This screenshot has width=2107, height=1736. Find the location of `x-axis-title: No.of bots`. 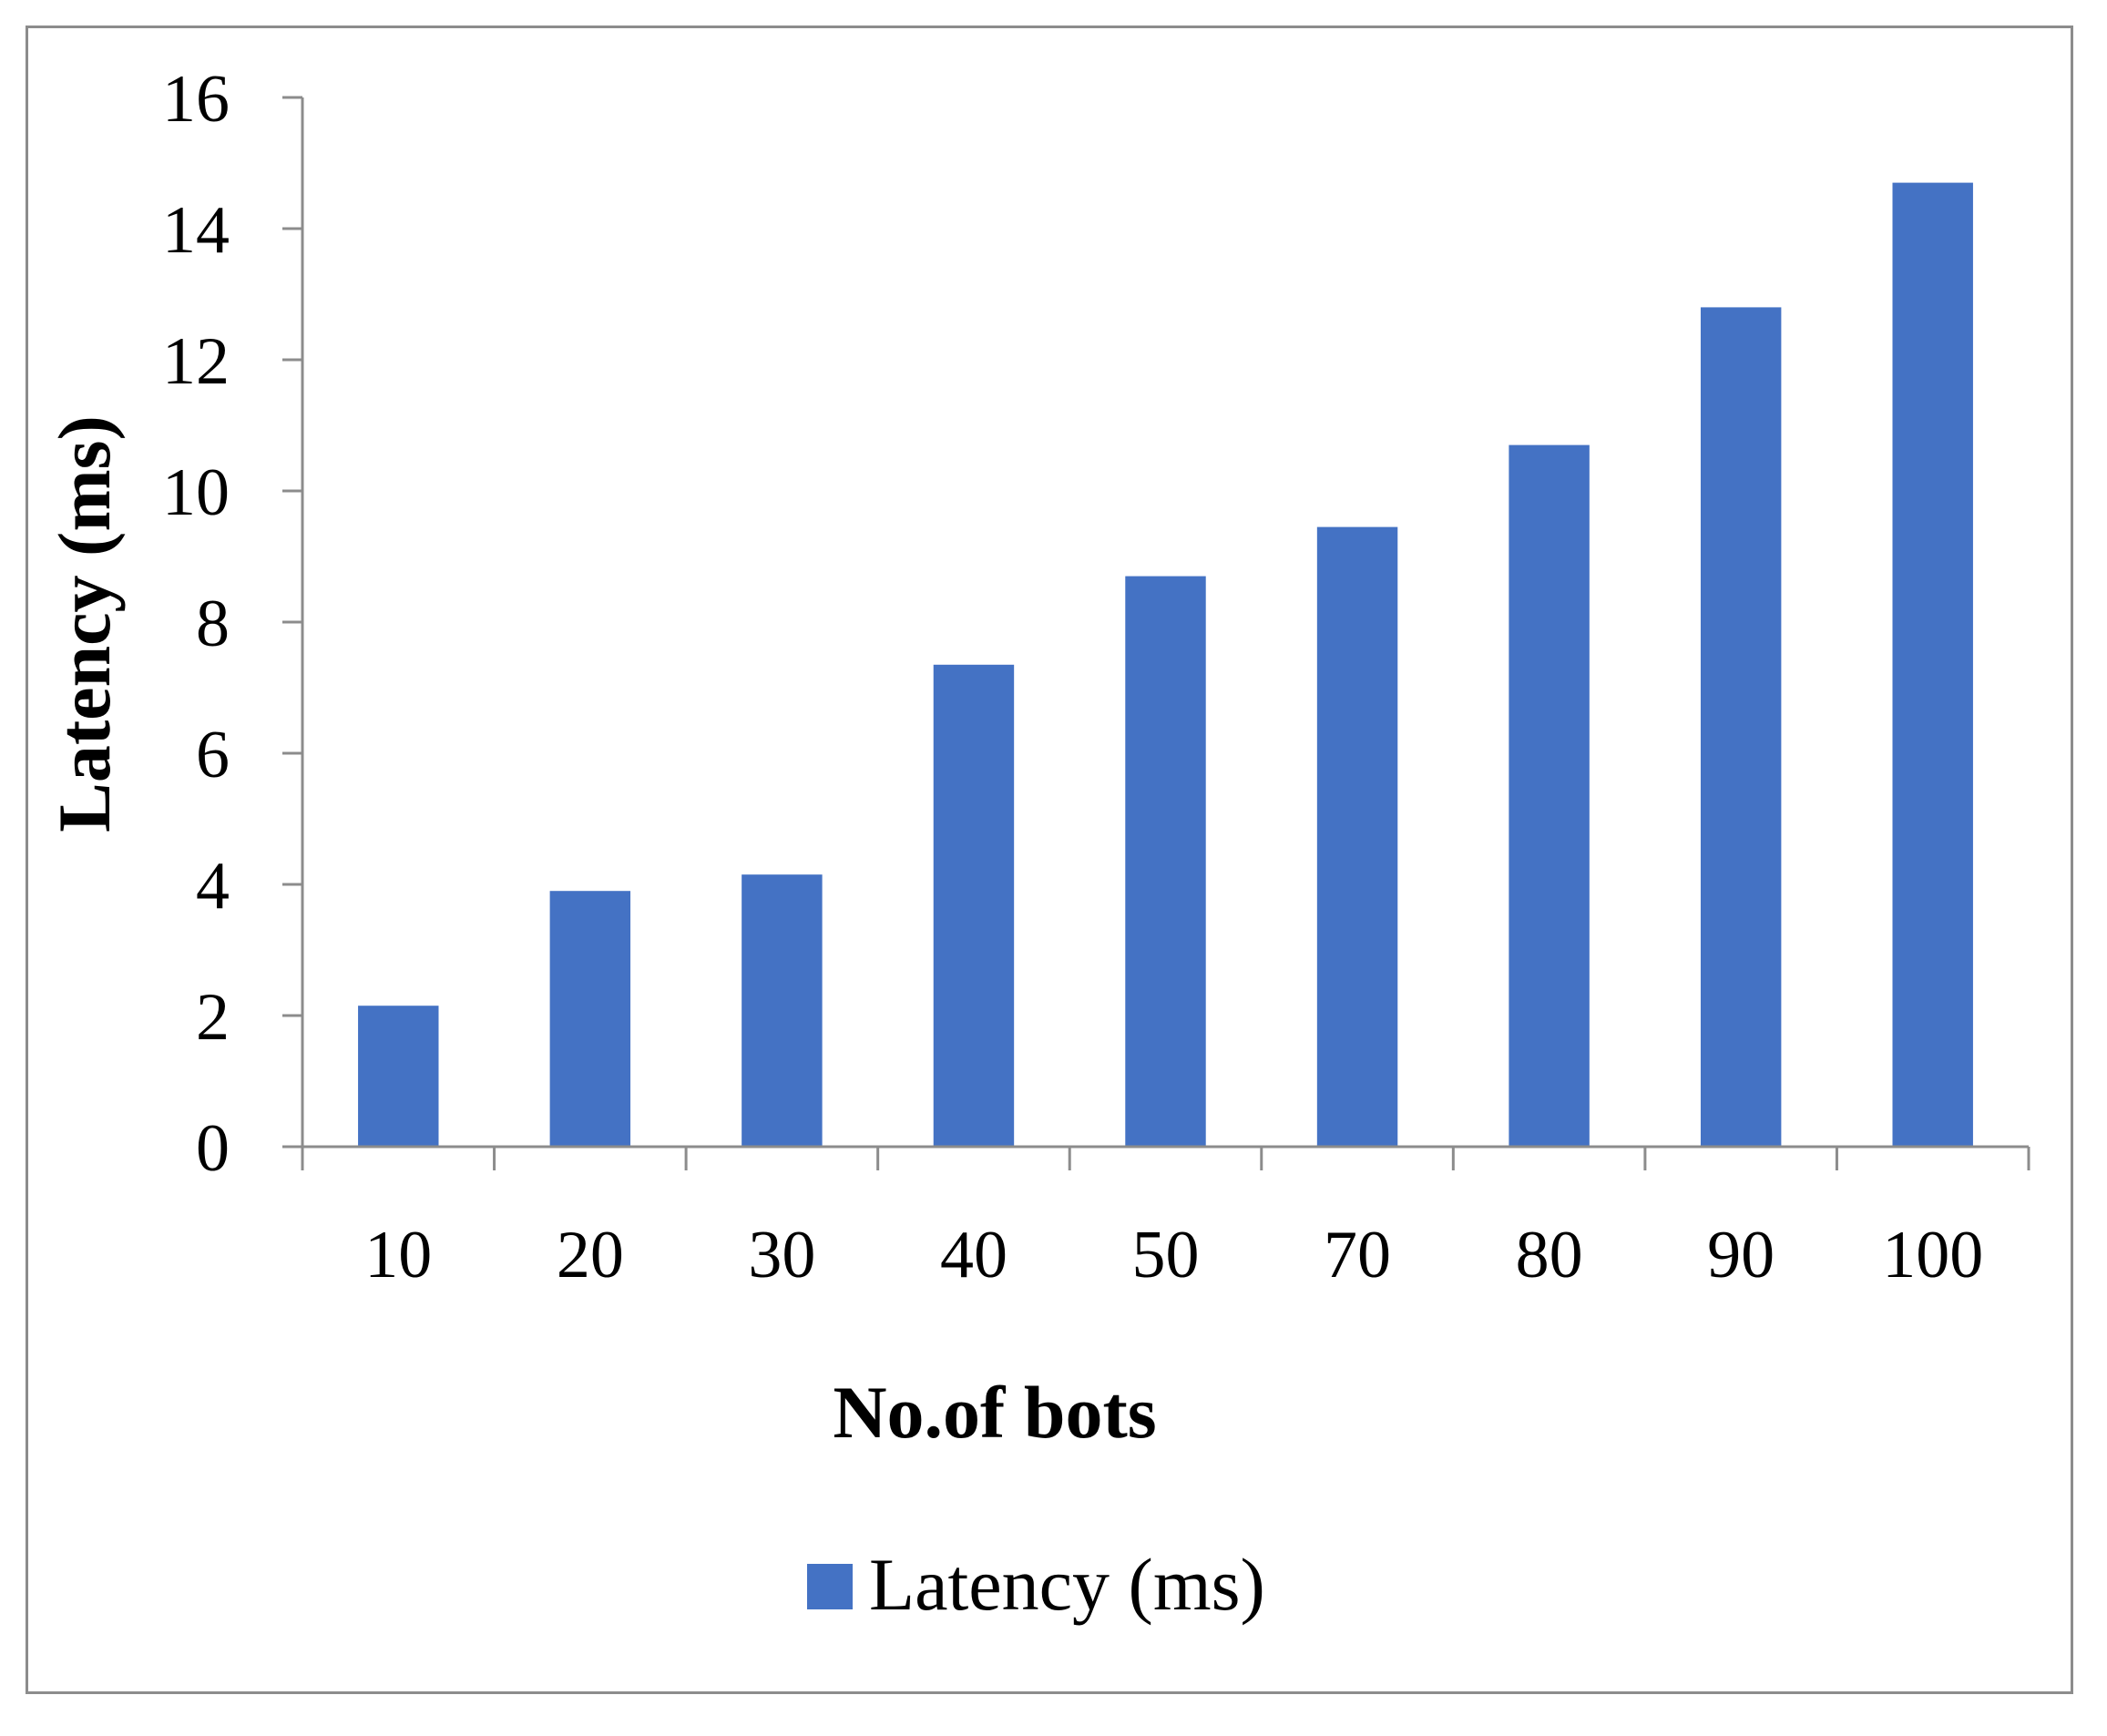

x-axis-title: No.of bots is located at coordinates (994, 1412).